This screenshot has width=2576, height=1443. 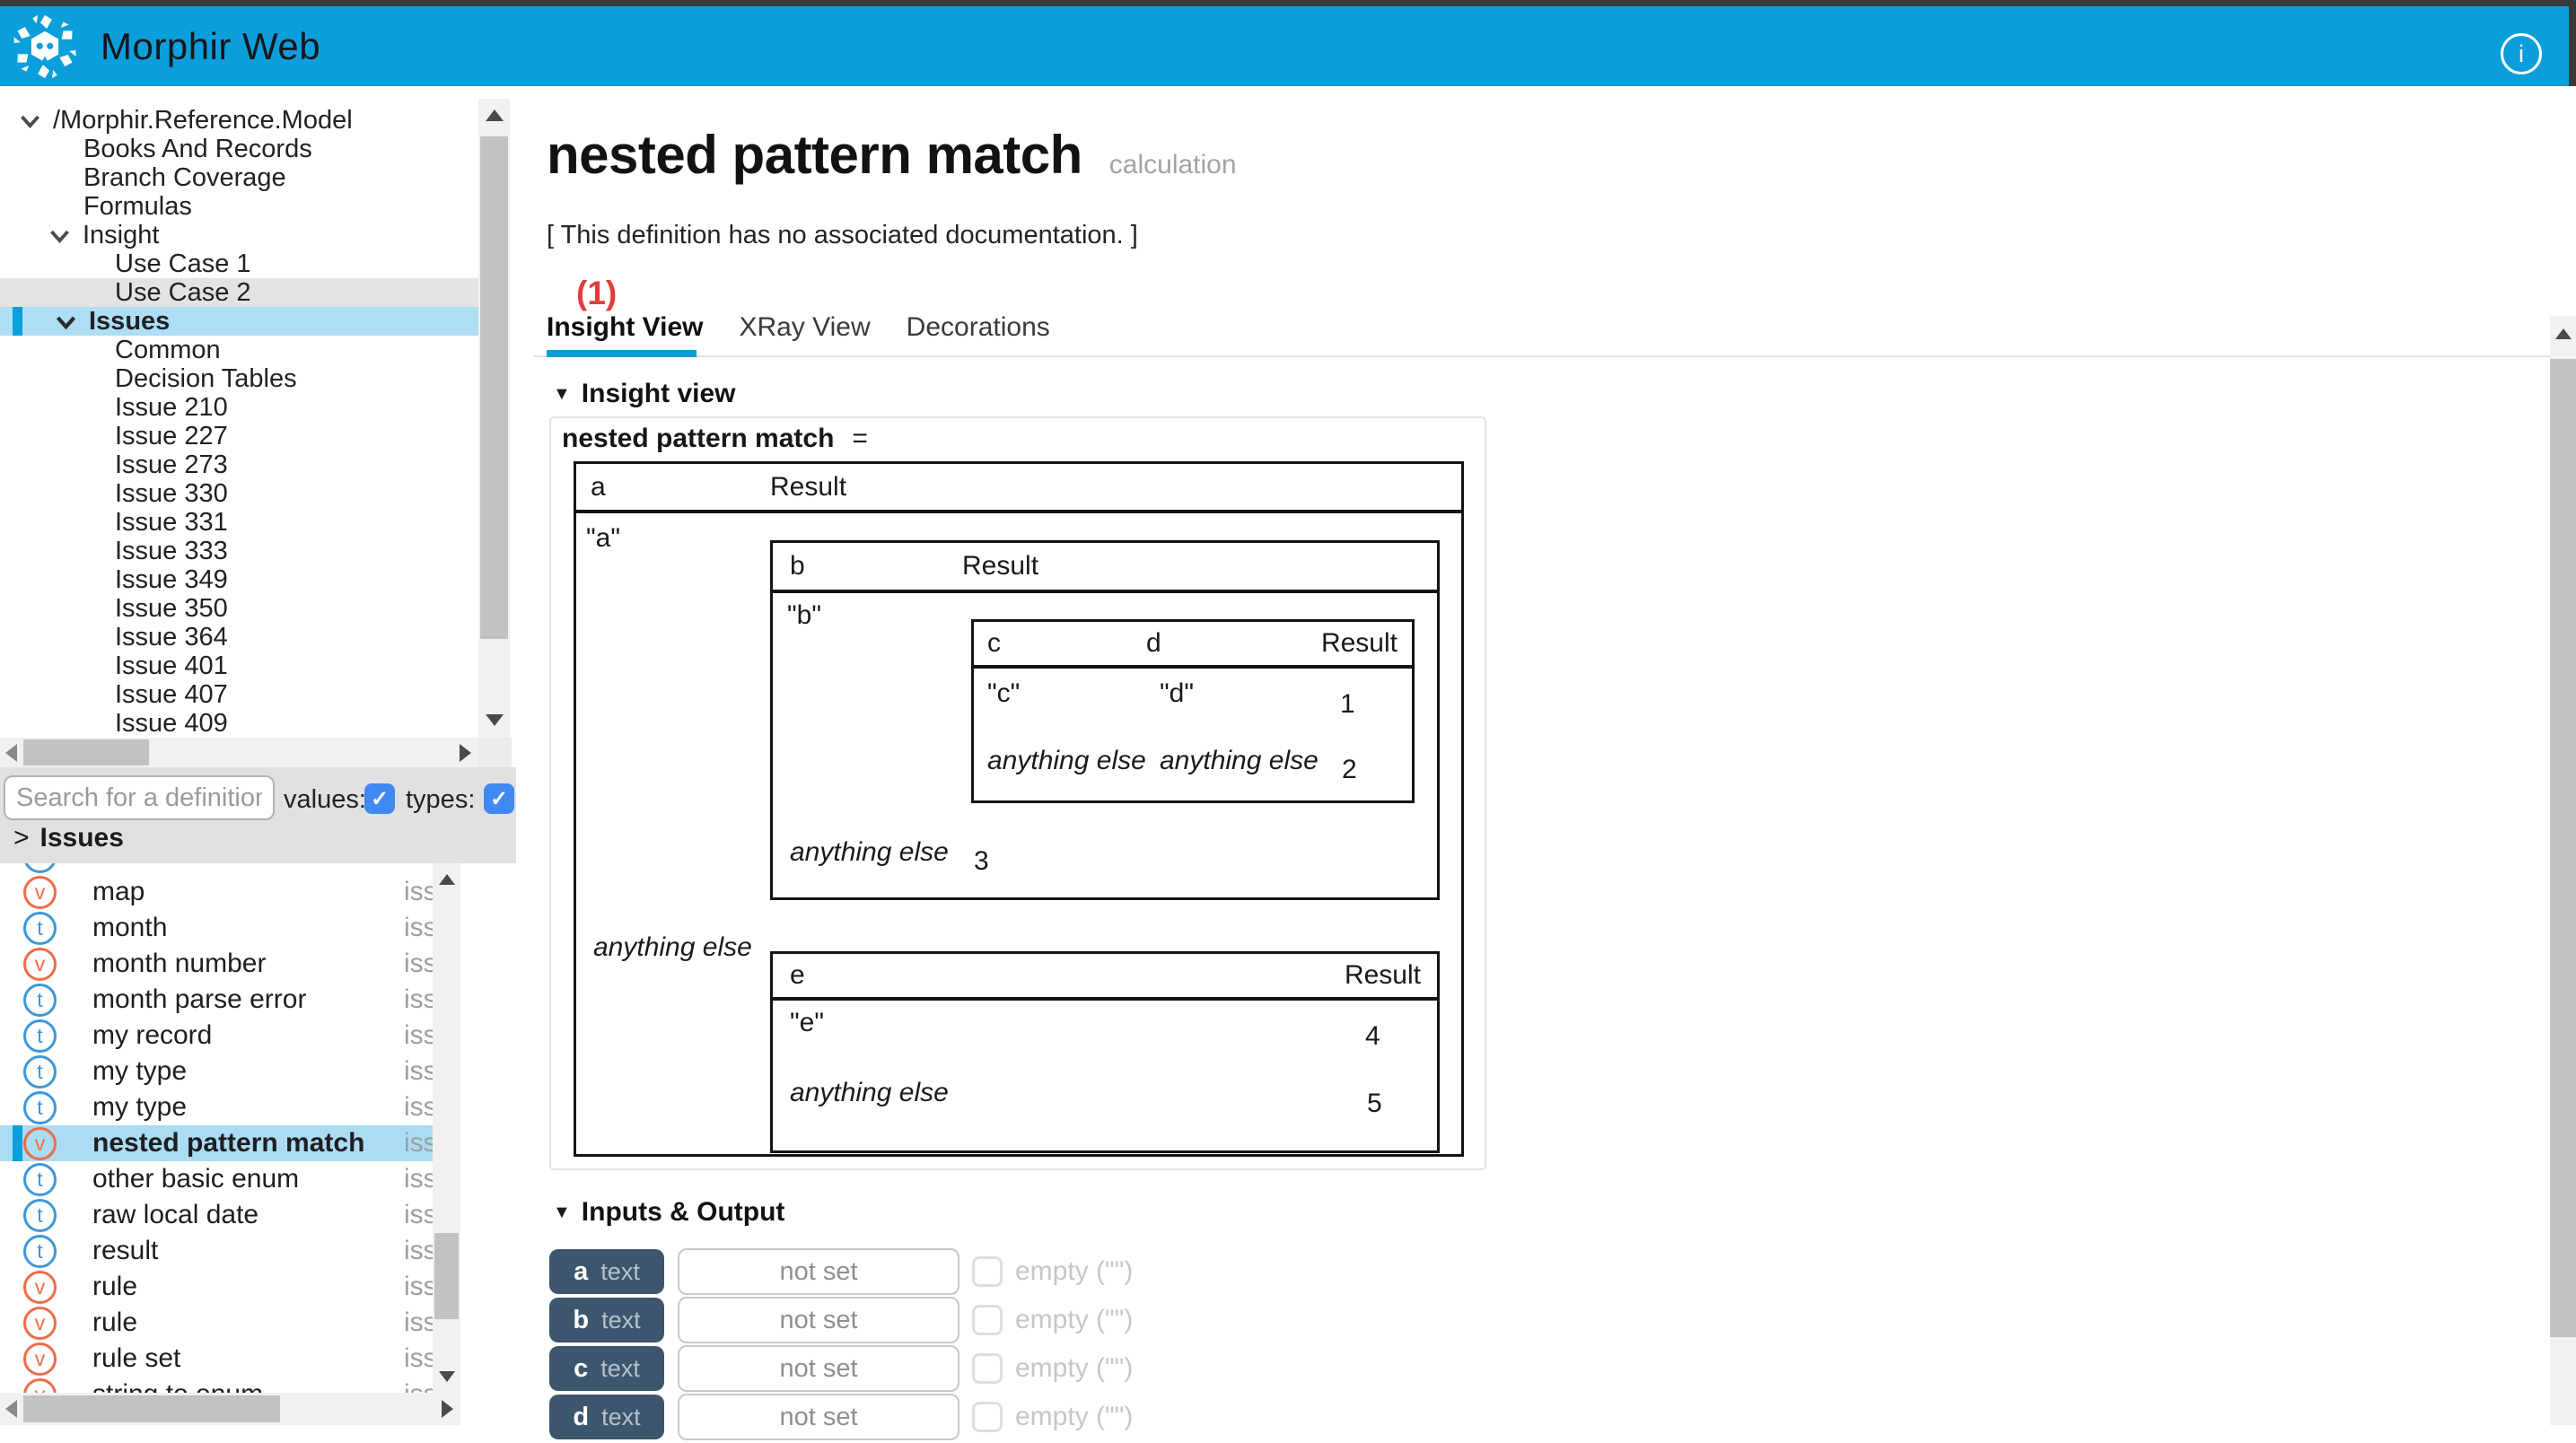 What do you see at coordinates (379, 798) in the screenshot?
I see `values-checkbox` at bounding box center [379, 798].